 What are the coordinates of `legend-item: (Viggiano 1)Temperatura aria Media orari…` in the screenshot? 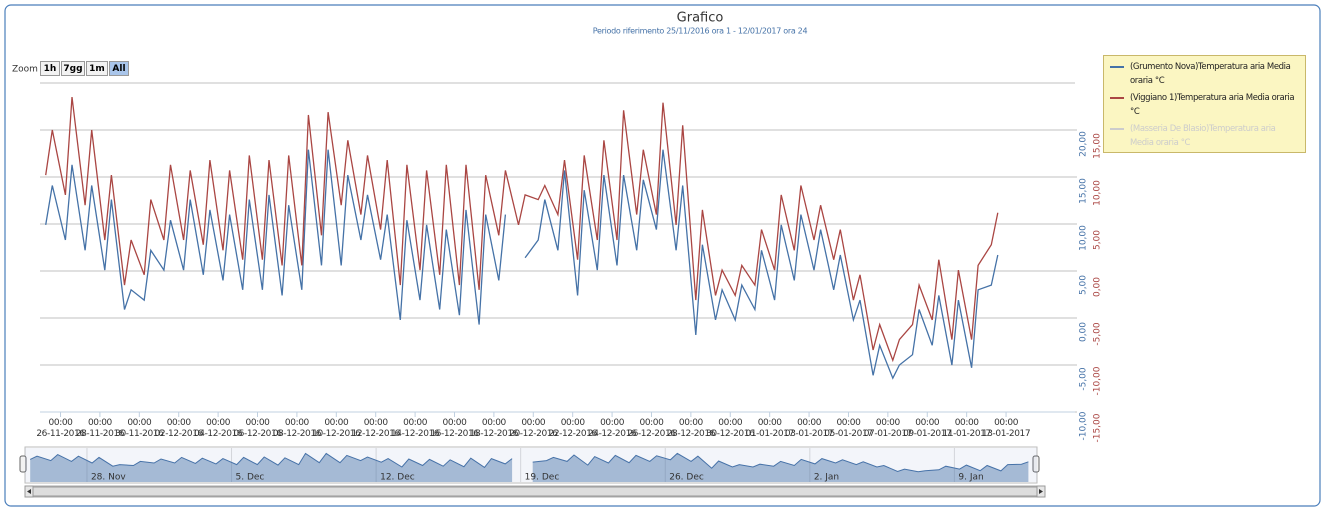 It's located at (1204, 105).